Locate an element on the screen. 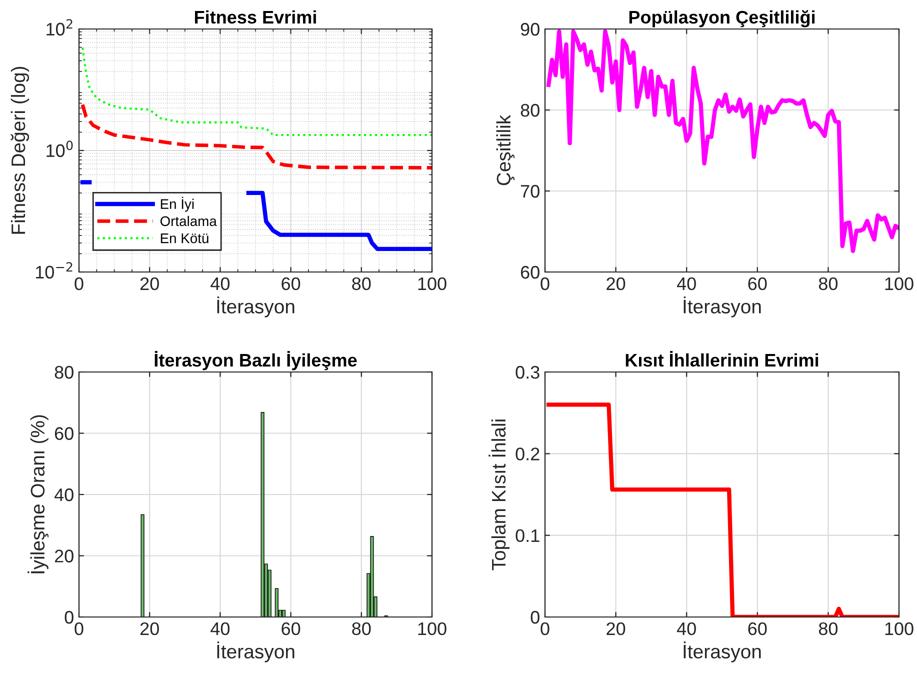 The image size is (917, 681). chart-title: Fitness Evrimi is located at coordinates (255, 17).